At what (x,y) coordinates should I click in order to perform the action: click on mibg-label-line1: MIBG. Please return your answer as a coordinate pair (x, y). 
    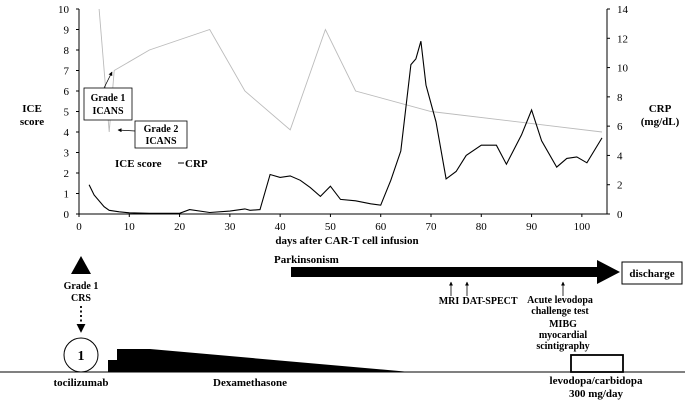
    Looking at the image, I should click on (563, 324).